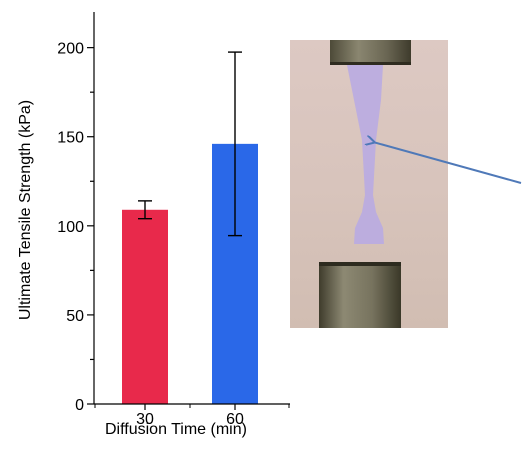  What do you see at coordinates (145, 419) in the screenshot?
I see `x-tick-label: 30` at bounding box center [145, 419].